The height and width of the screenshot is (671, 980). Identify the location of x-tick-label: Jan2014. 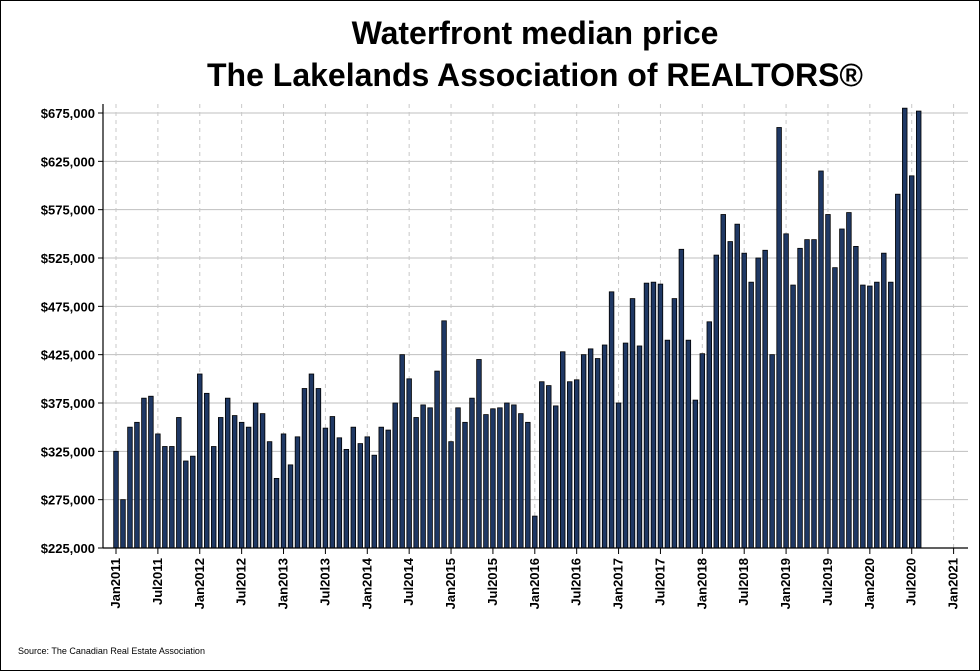
(366, 583).